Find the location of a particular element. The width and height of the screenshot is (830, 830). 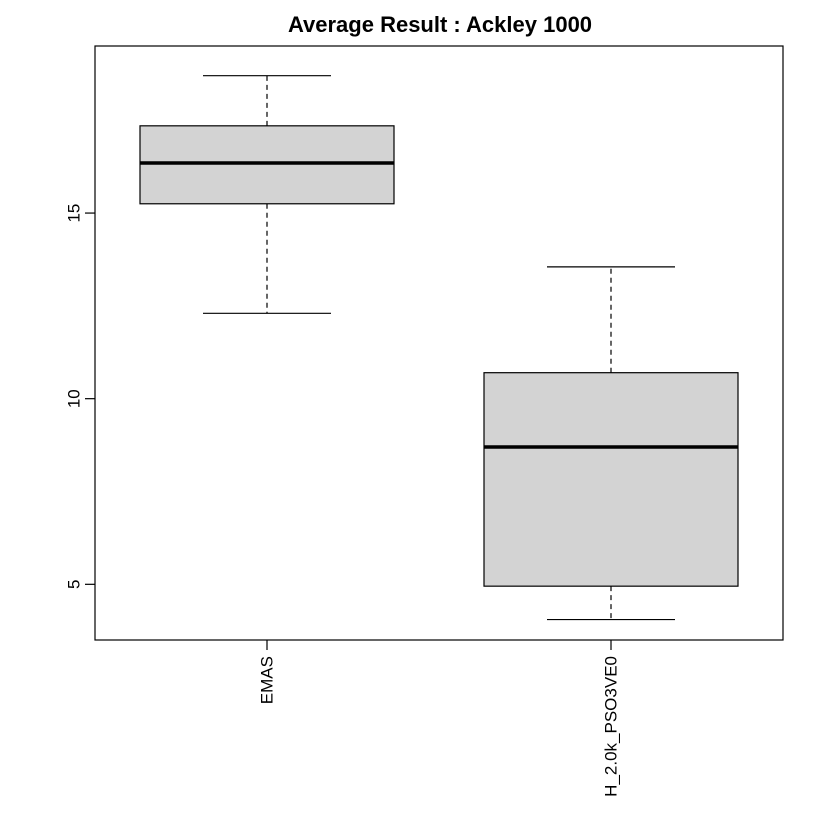

y-tick-label: 15 is located at coordinates (74, 213).